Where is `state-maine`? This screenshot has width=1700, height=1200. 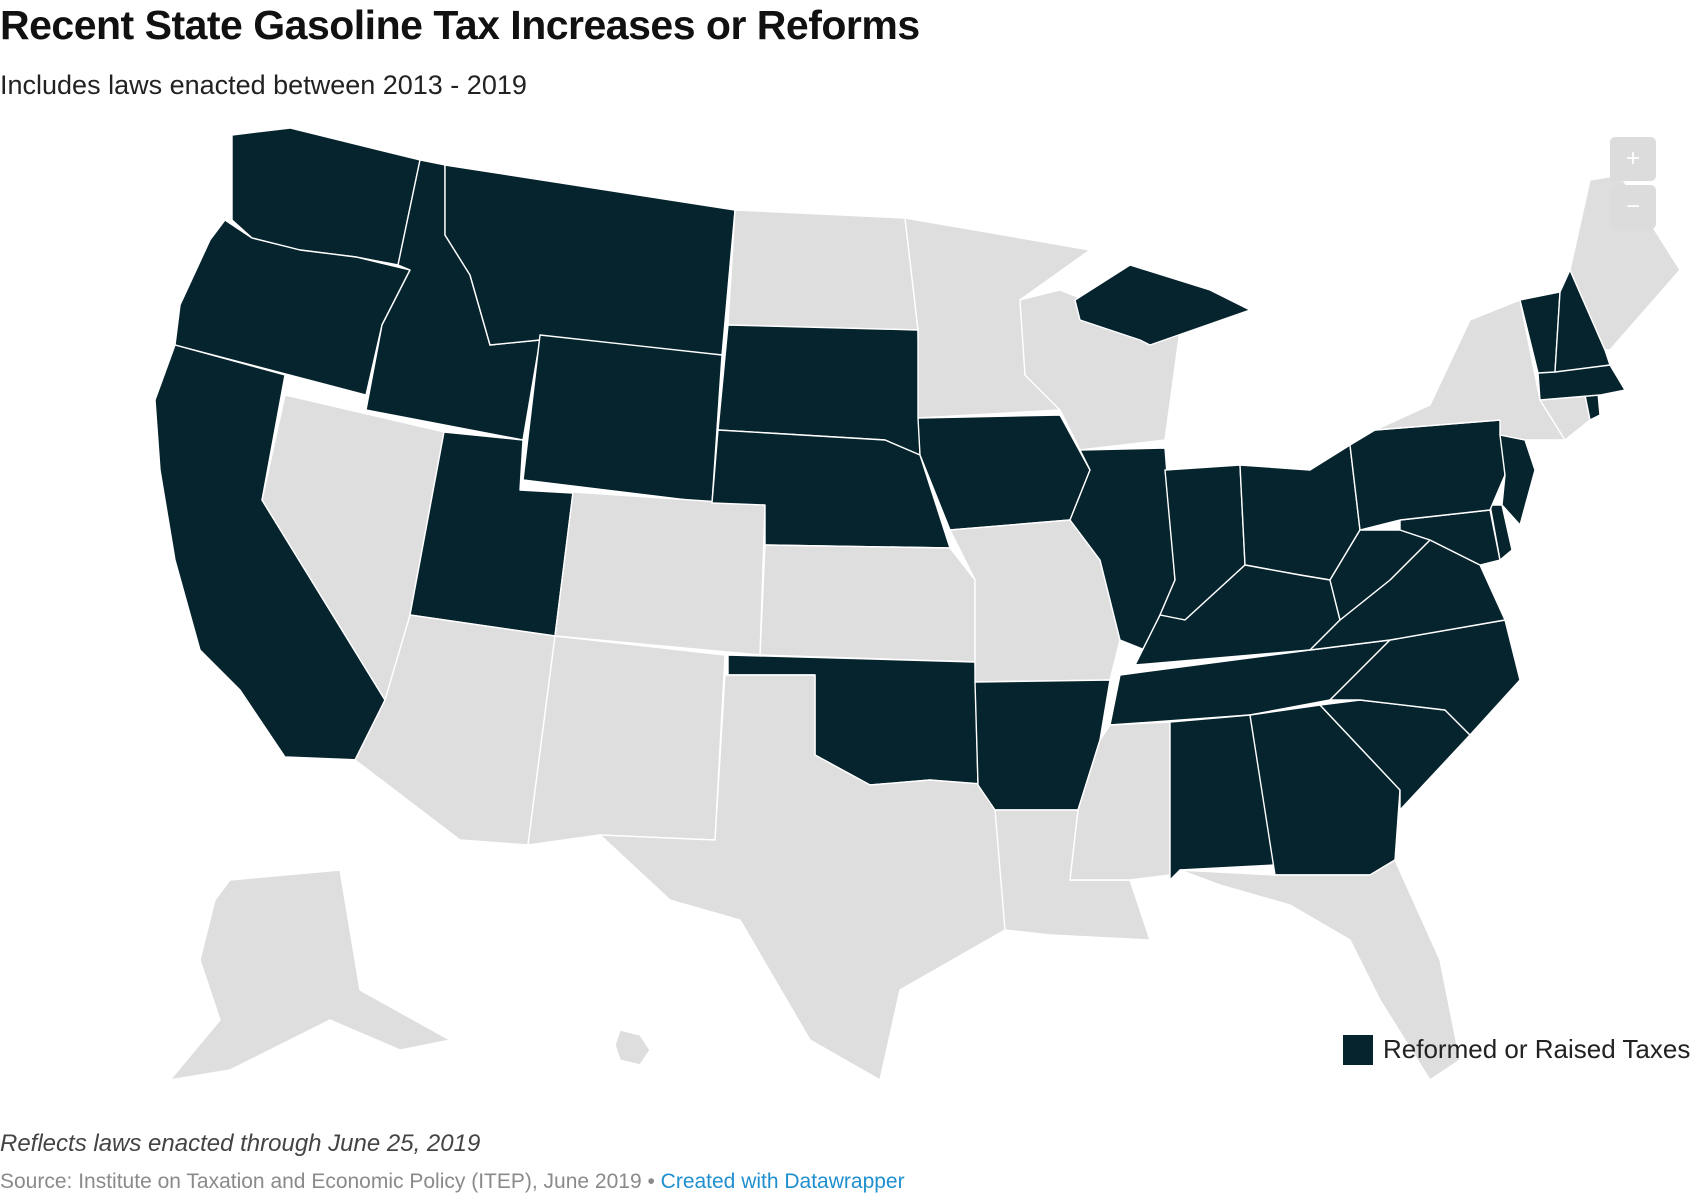 state-maine is located at coordinates (1625, 262).